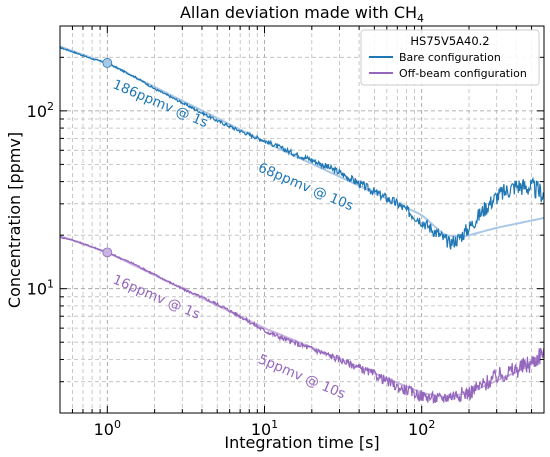  I want to click on x-tick-label: 10¹, so click(264, 428).